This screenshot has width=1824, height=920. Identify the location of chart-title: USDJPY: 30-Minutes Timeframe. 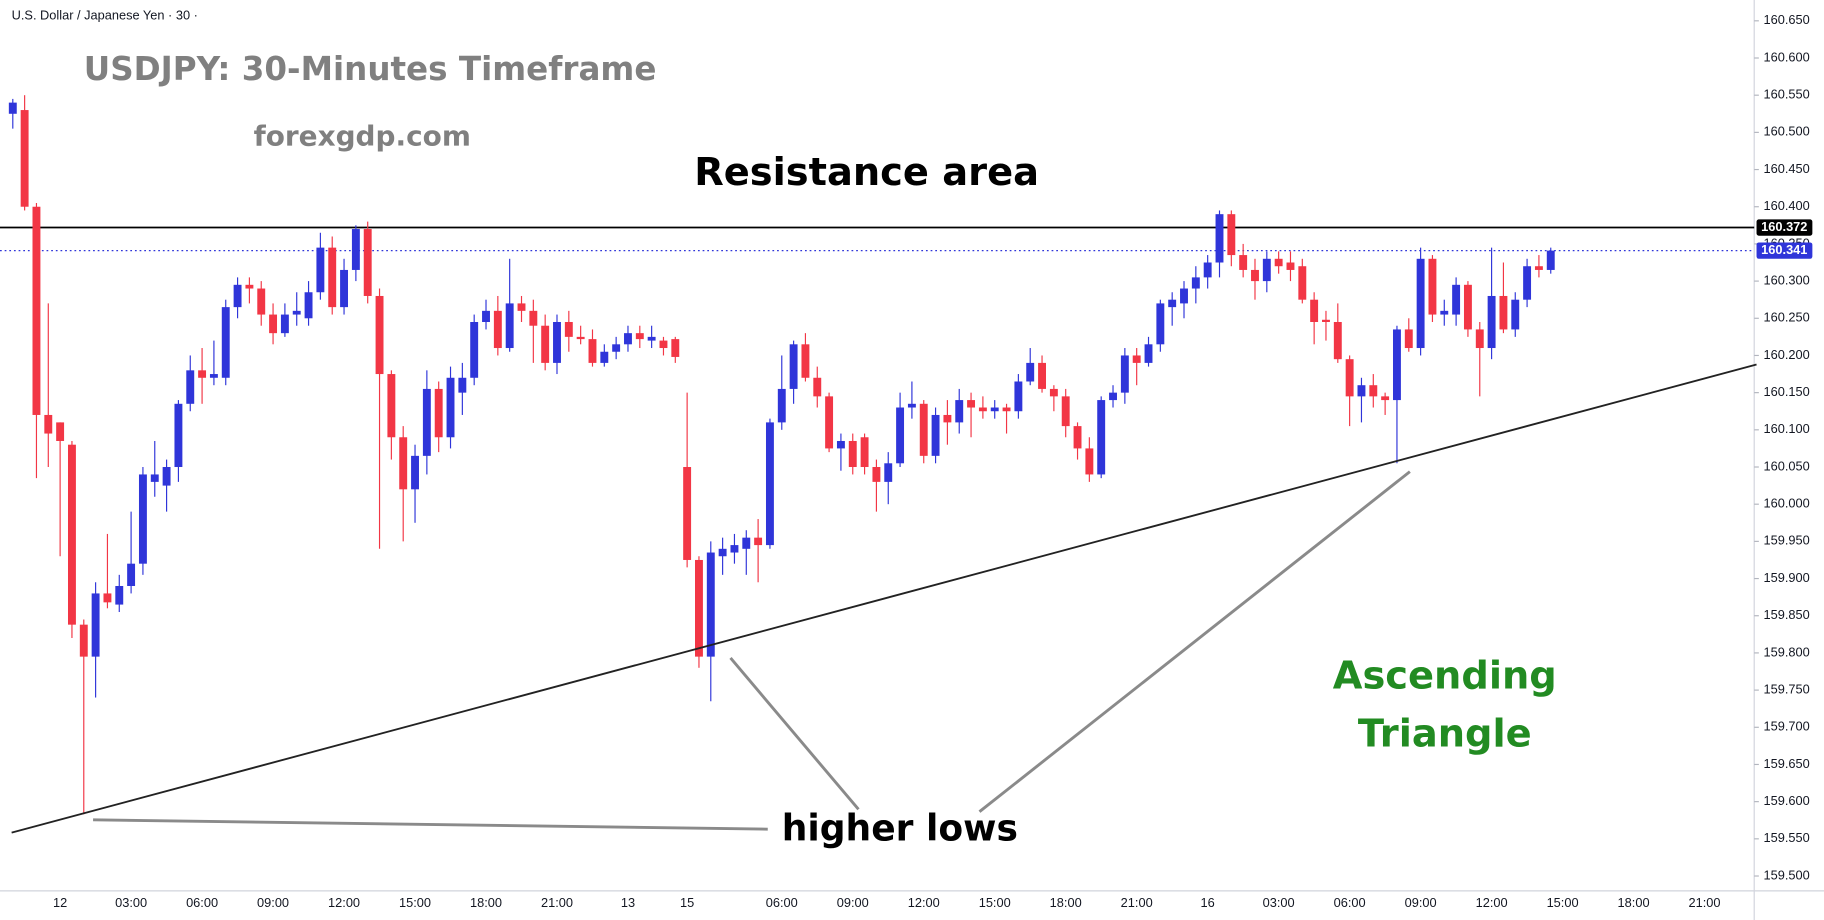
(370, 69).